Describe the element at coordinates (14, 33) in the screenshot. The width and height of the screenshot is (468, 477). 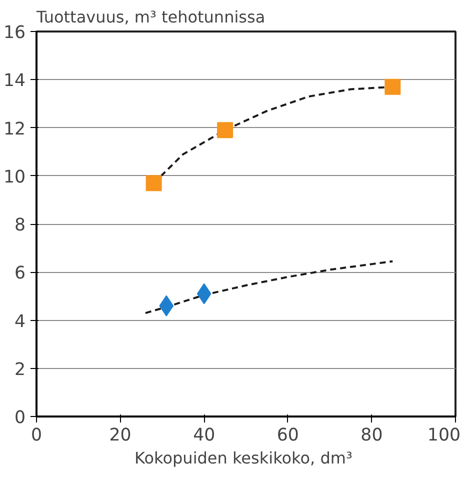
I see `y-tick-label: 16` at that location.